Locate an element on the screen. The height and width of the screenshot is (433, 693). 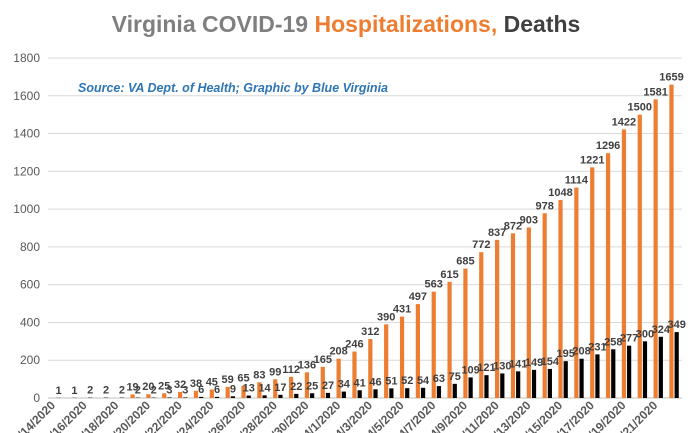
value-label: 978 is located at coordinates (544, 206).